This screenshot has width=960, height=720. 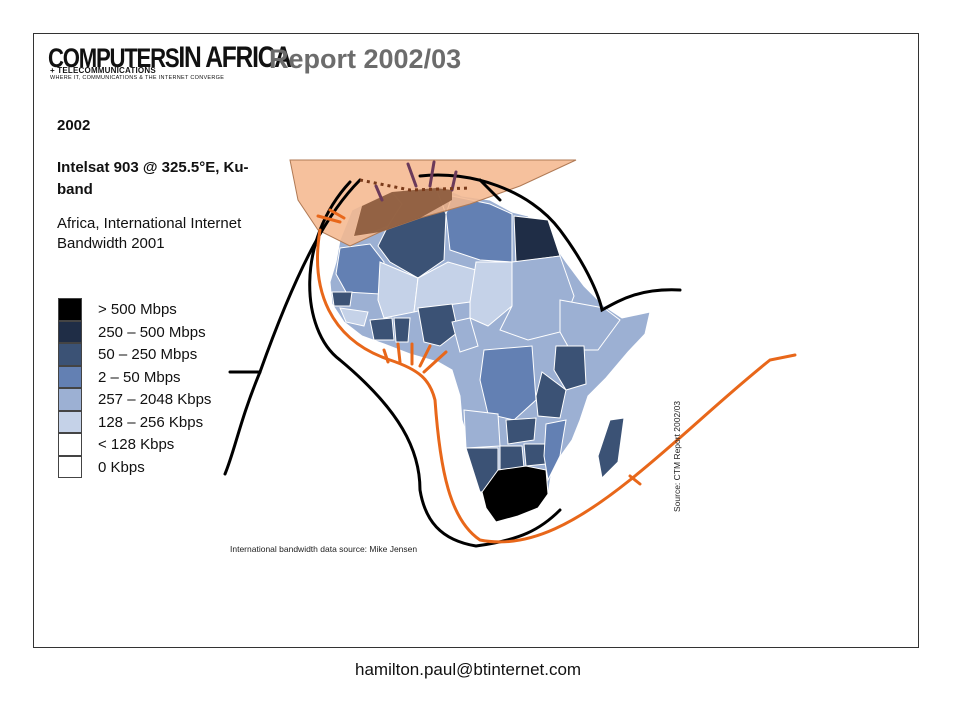 What do you see at coordinates (382, 329) in the screenshot?
I see `country-cote-divoire` at bounding box center [382, 329].